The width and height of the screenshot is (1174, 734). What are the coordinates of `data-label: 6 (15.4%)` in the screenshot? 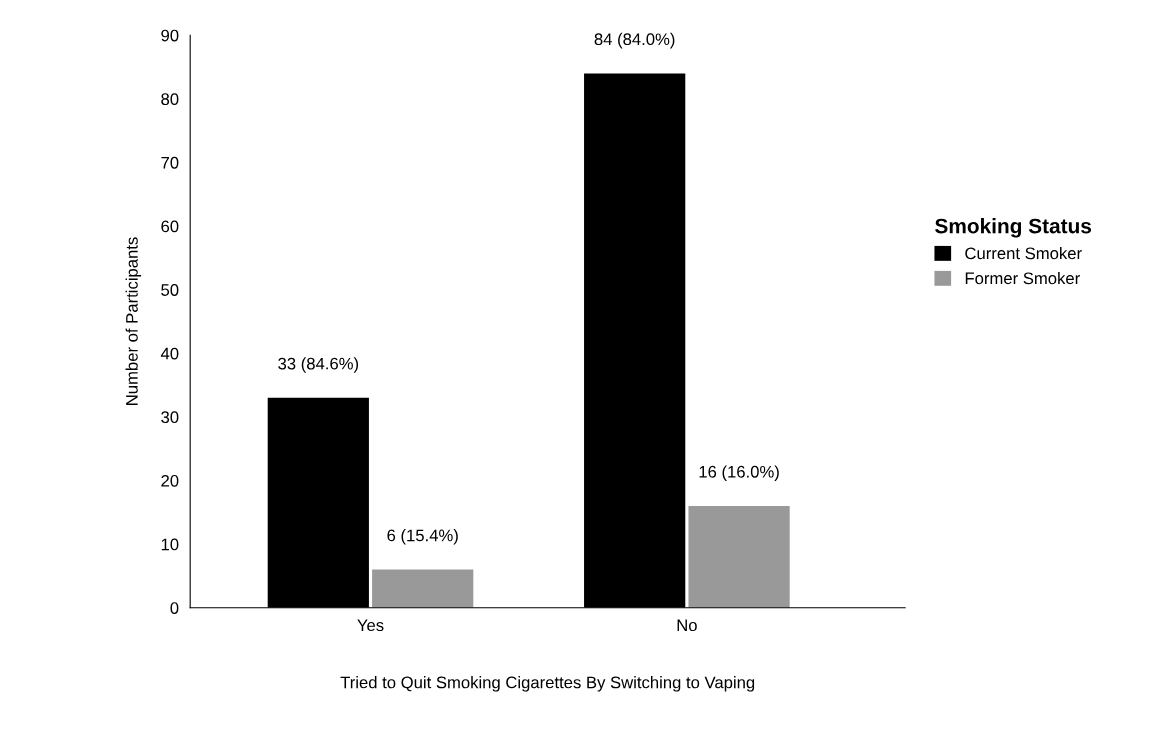 It's located at (422, 537).